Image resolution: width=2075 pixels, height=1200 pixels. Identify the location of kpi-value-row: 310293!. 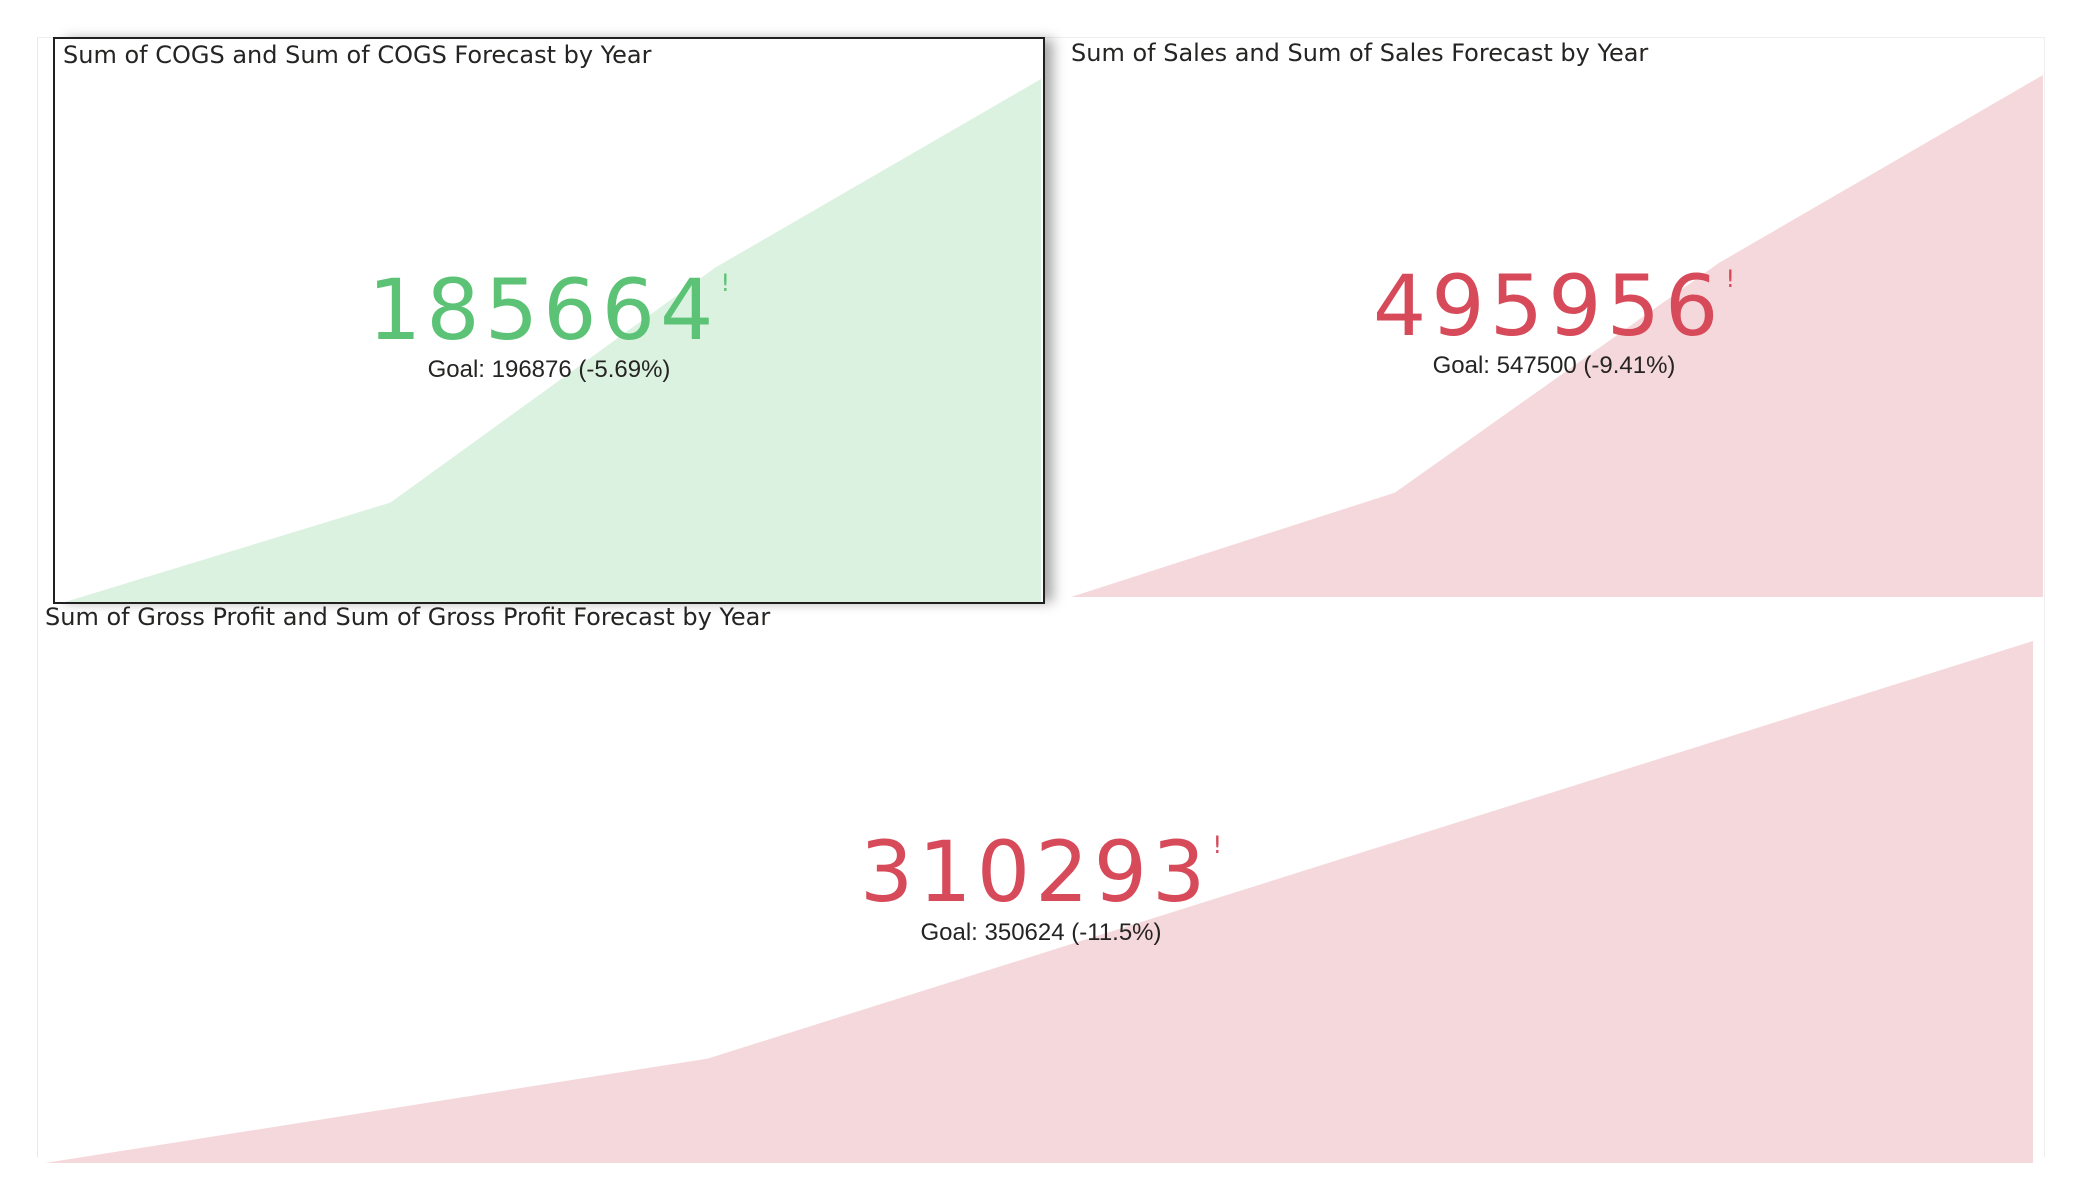
(1041, 872).